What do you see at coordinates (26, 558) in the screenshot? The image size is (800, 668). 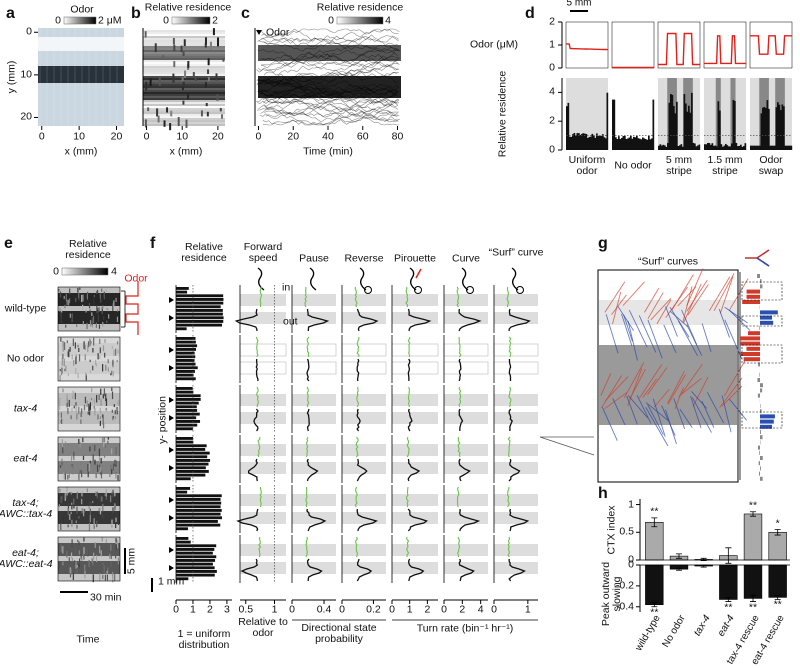 I see `strain-label: eat-4; AWC::eat-4` at bounding box center [26, 558].